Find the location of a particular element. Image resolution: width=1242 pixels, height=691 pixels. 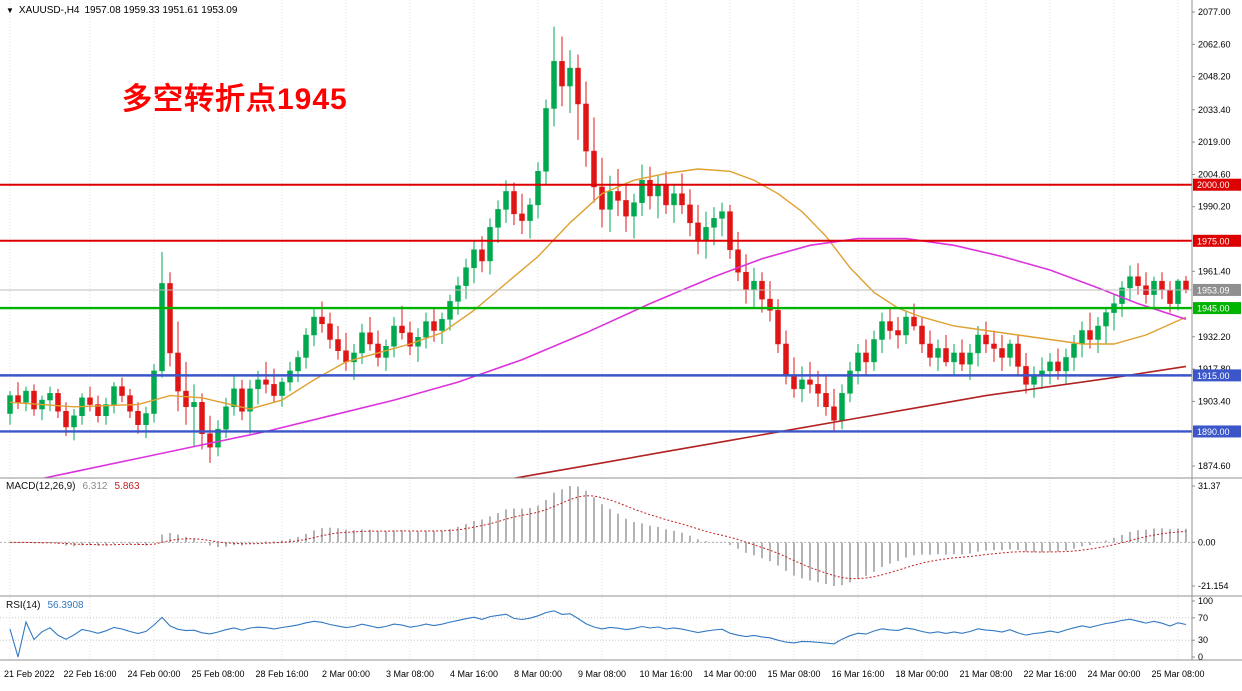

chart-annotation: 多空转折点1945 is located at coordinates (235, 99).